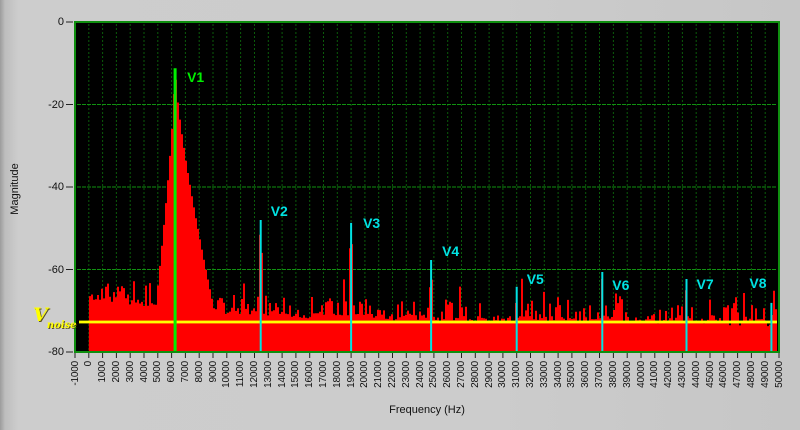 The image size is (800, 430). I want to click on x-tick-label: 23000, so click(406, 374).